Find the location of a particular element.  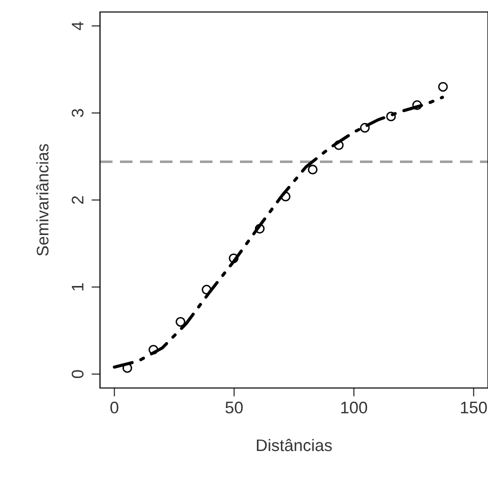

y-tick-label: 1 is located at coordinates (78, 286).